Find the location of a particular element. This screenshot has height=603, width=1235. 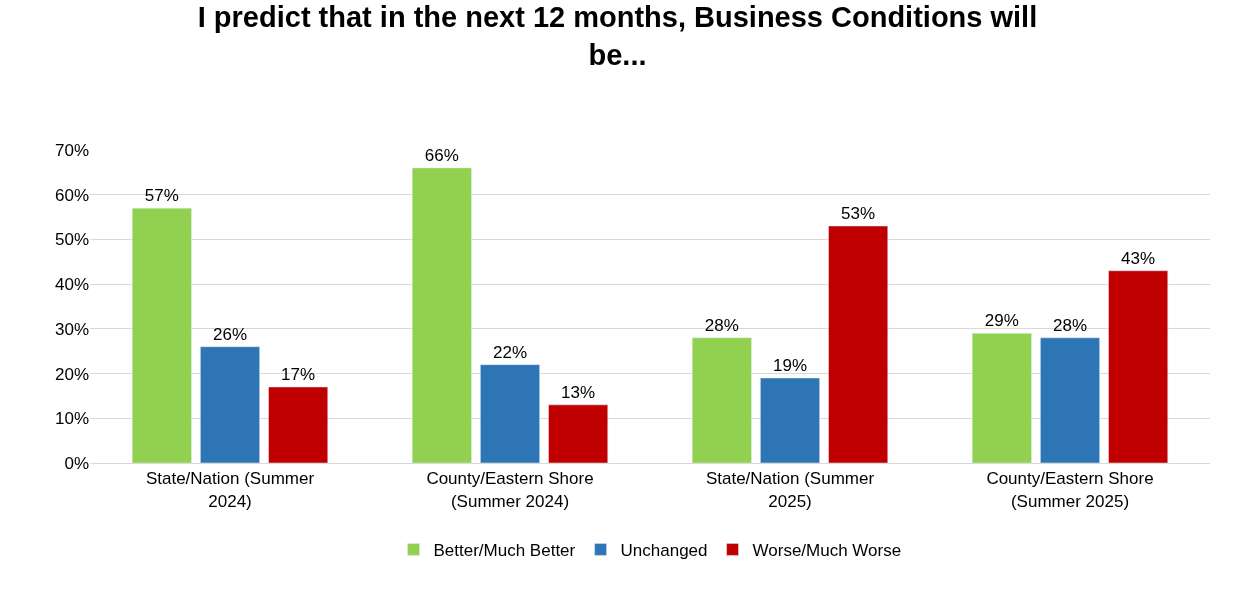

y-tick-label: 30% is located at coordinates (71, 329).